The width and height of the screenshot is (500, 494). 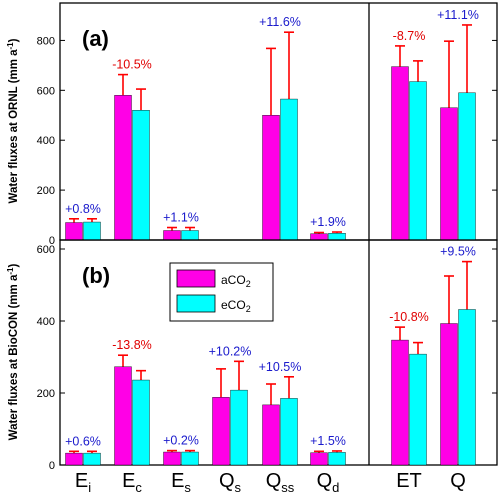 What do you see at coordinates (181, 218) in the screenshot?
I see `panel-a-change-label-2: +1.1%` at bounding box center [181, 218].